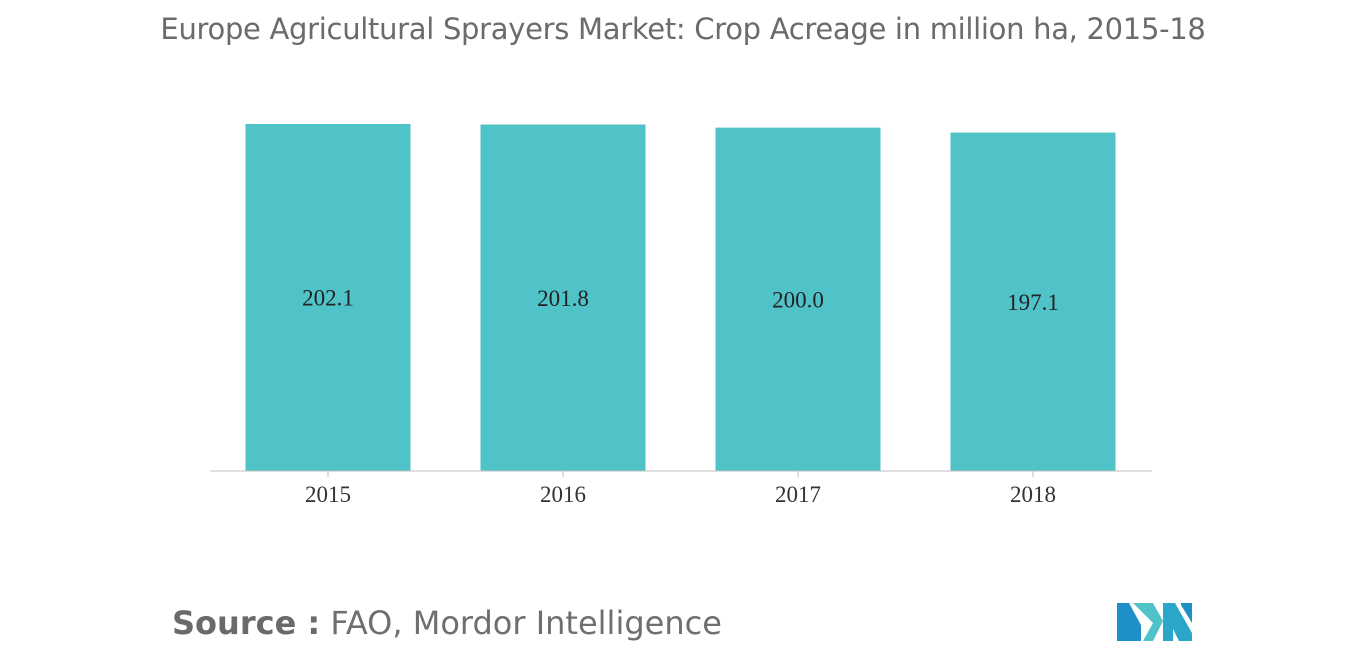 This screenshot has width=1366, height=655. I want to click on data-label-2015: 202.1, so click(328, 298).